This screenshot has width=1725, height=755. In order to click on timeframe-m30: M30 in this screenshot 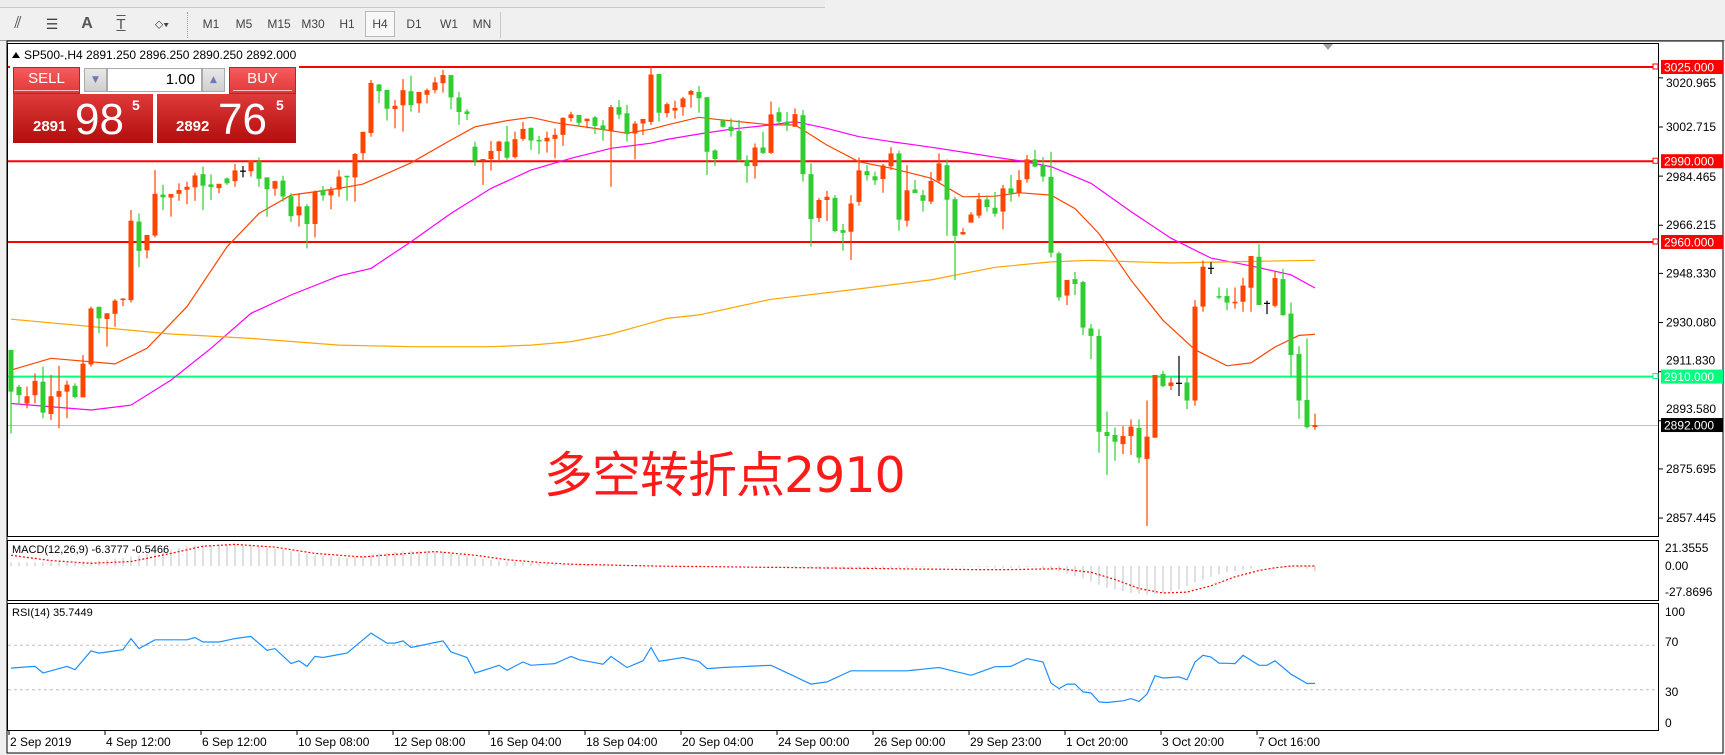, I will do `click(313, 24)`.